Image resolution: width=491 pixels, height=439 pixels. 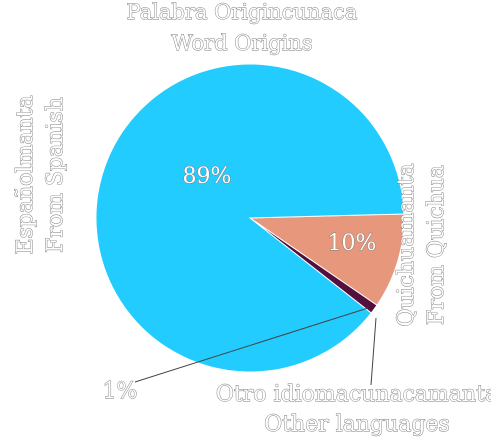 I want to click on leader-lines, so click(x=255, y=346).